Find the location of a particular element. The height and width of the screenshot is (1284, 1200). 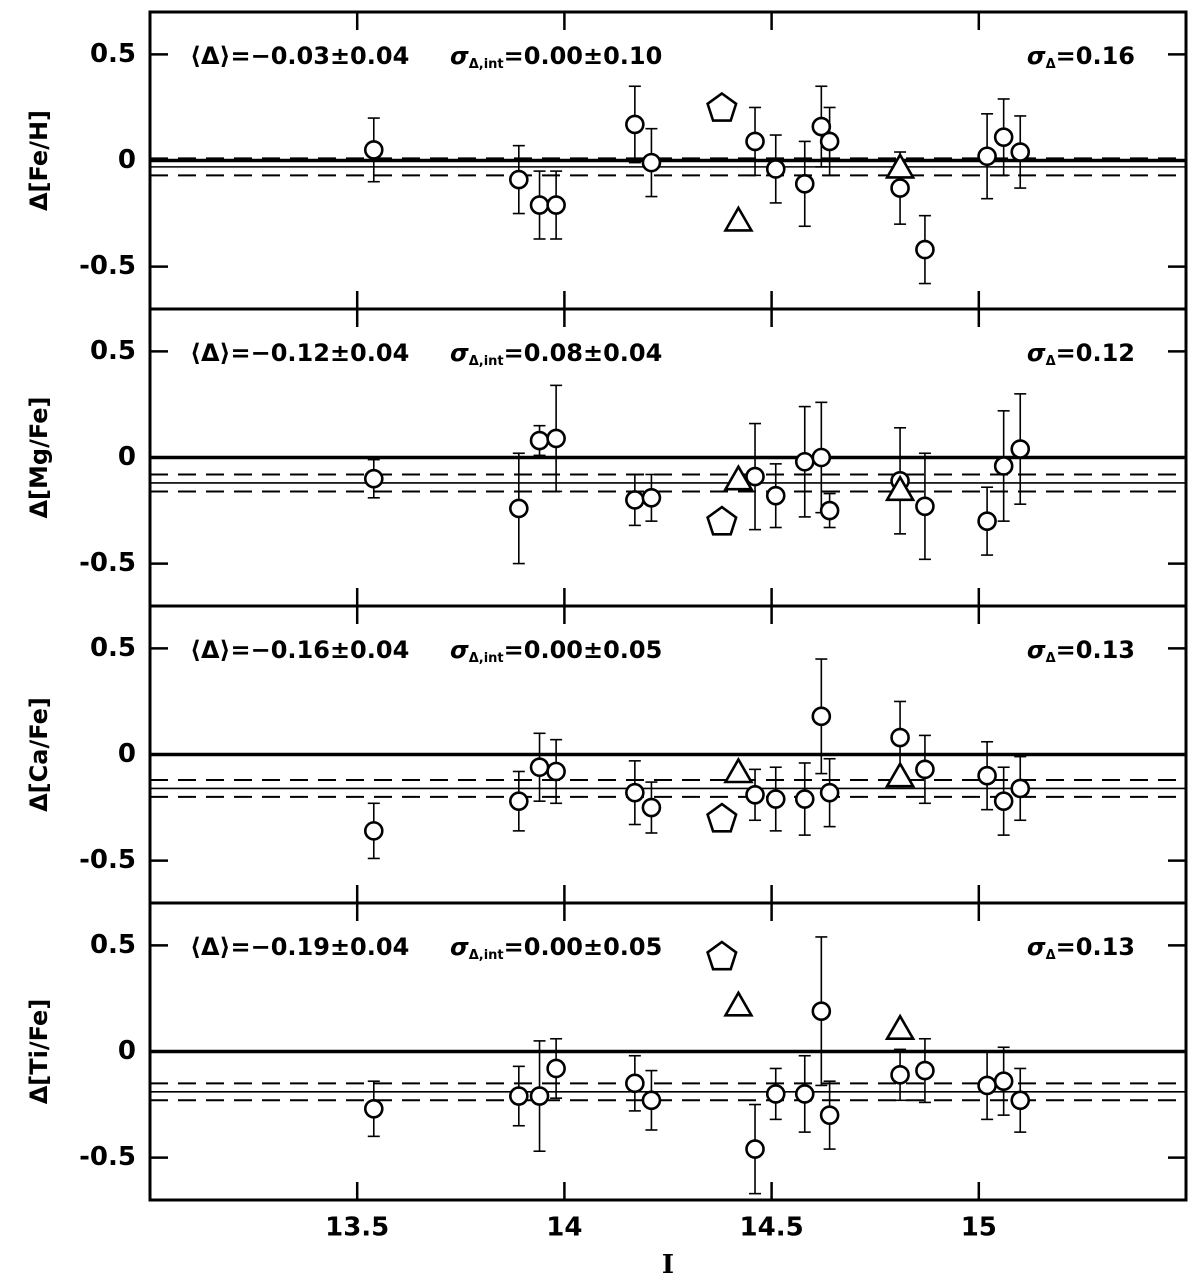

annotation: ⟨Δ⟩=−0.12±0.04 is located at coordinates (299, 353).